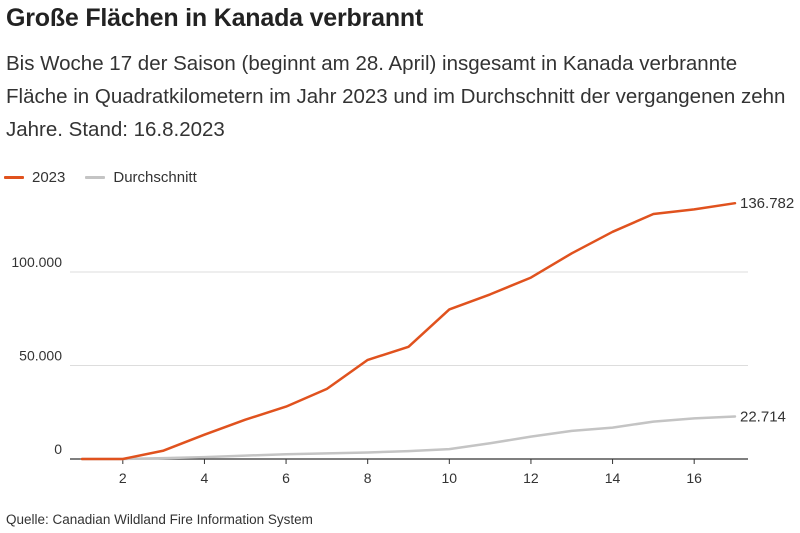  I want to click on legend: 2023 Durchschnitt, so click(110, 177).